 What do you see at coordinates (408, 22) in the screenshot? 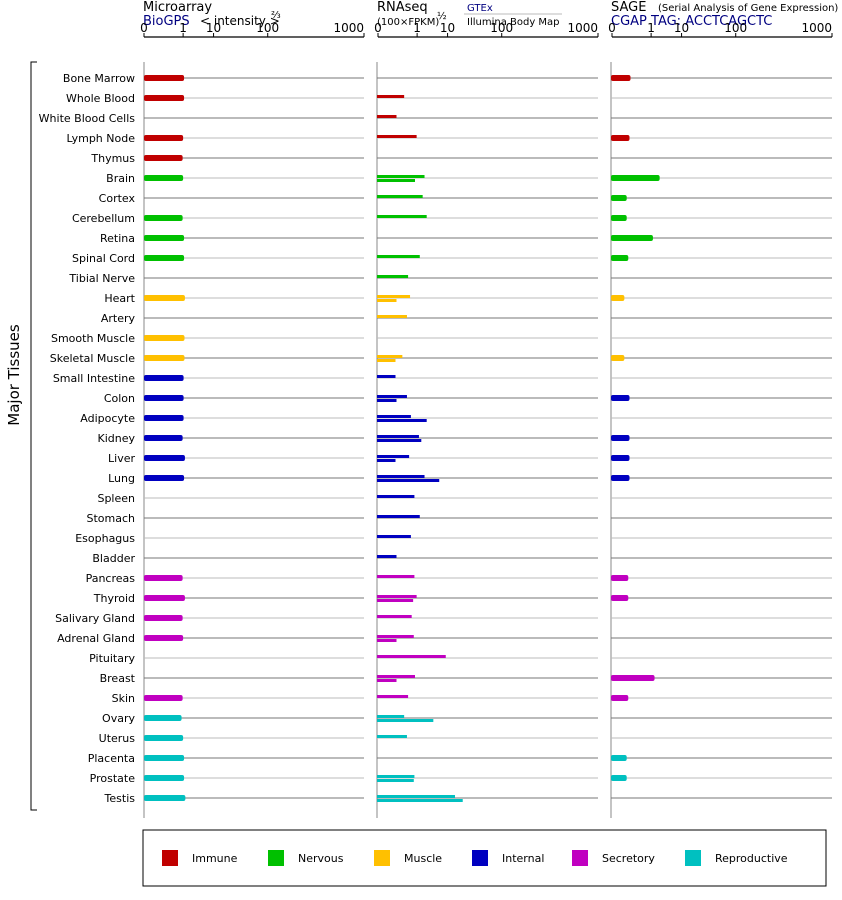
I see `rnaseq-units: (100×FPKM)` at bounding box center [408, 22].